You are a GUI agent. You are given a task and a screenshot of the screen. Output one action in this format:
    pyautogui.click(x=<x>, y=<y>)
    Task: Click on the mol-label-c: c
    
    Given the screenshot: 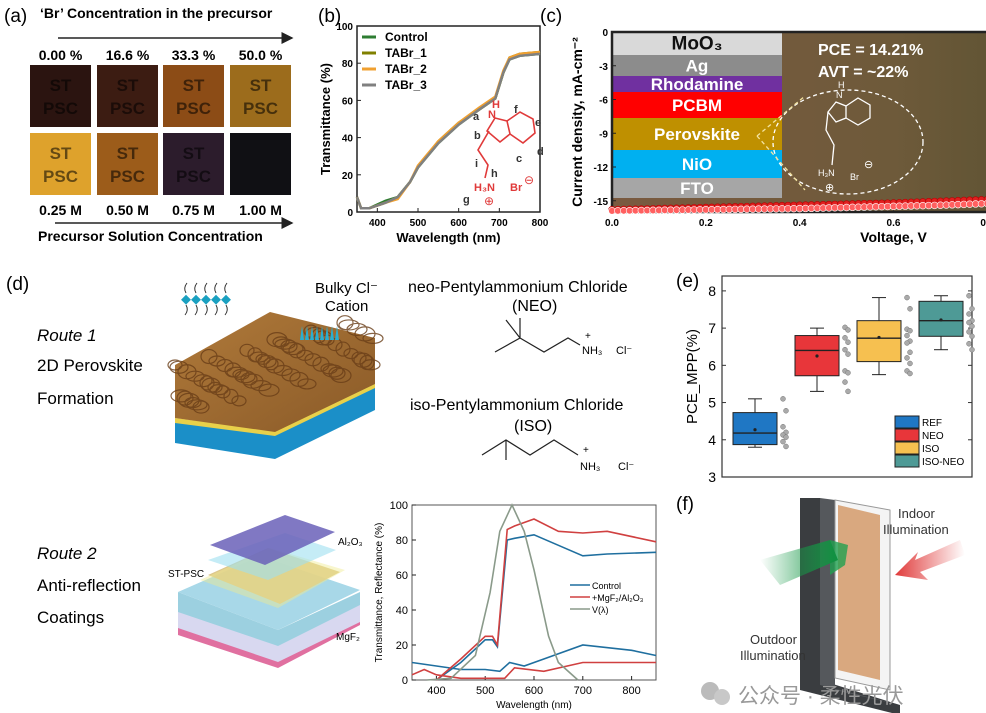 What is the action you would take?
    pyautogui.click(x=519, y=159)
    